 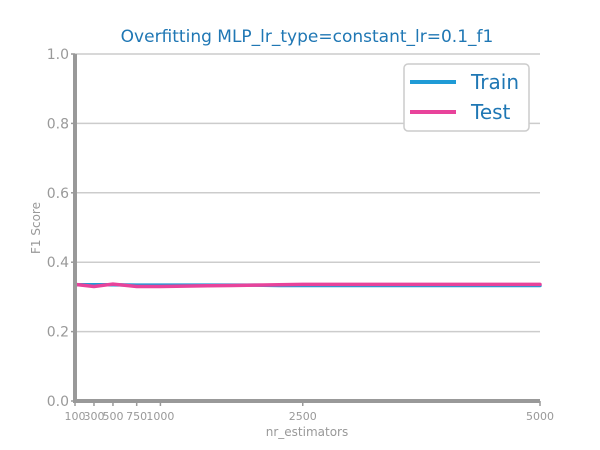 What do you see at coordinates (466, 97) in the screenshot?
I see `legend: Train Test` at bounding box center [466, 97].